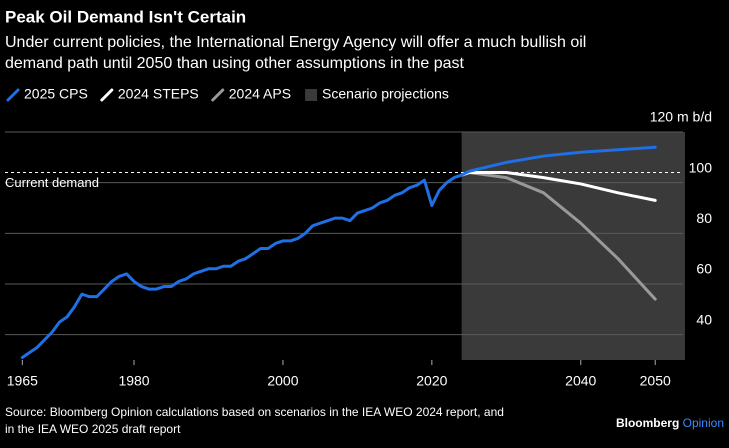 Image resolution: width=729 pixels, height=448 pixels. Describe the element at coordinates (580, 381) in the screenshot. I see `x-tick-label: 2040` at that location.